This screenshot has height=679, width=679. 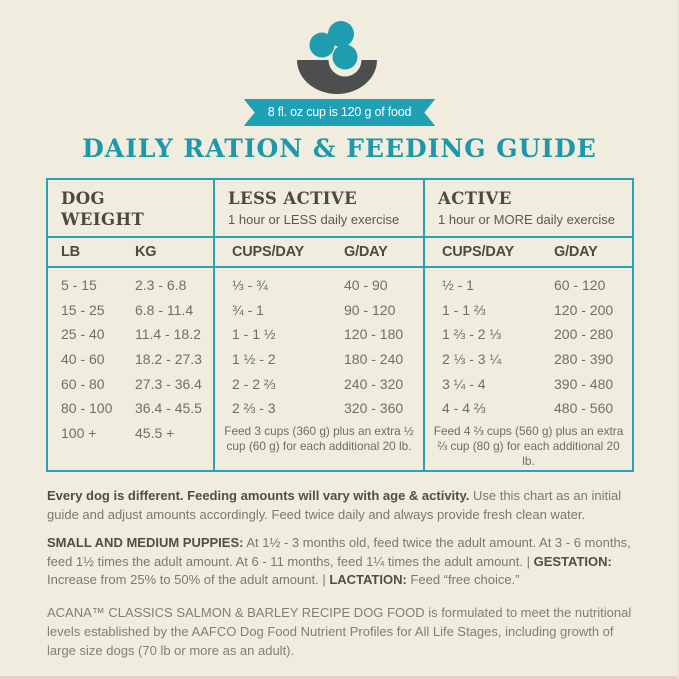 What do you see at coordinates (70, 252) in the screenshot?
I see `col-header-lb: LB` at bounding box center [70, 252].